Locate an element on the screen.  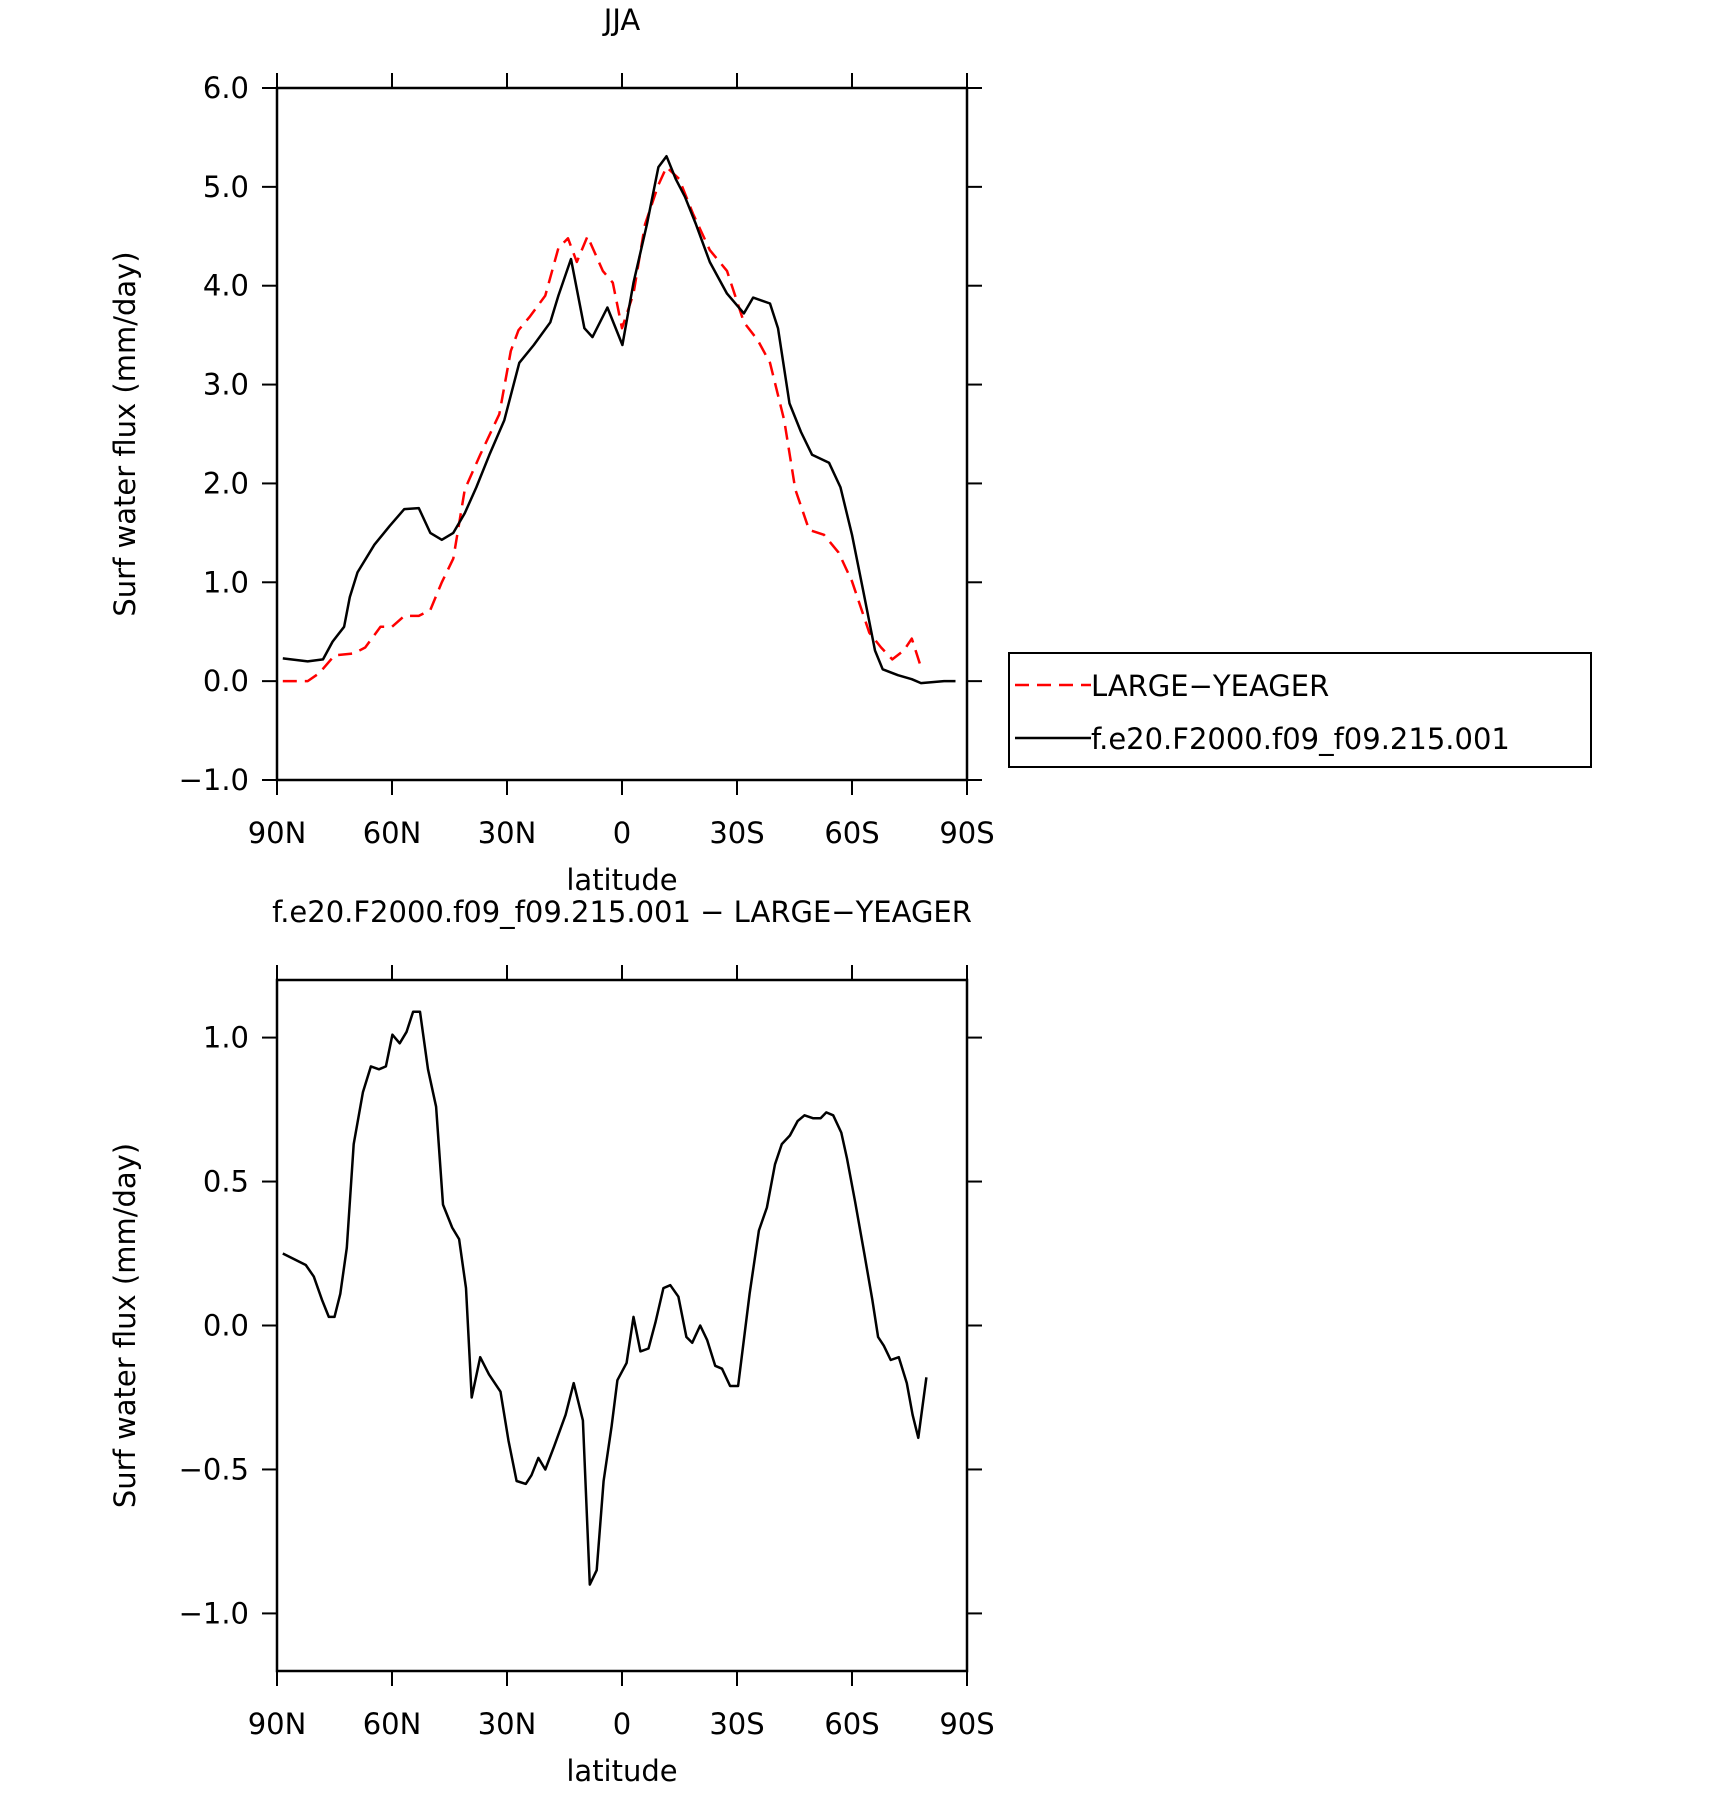
y-tick-label: −0.5 is located at coordinates (214, 1469).